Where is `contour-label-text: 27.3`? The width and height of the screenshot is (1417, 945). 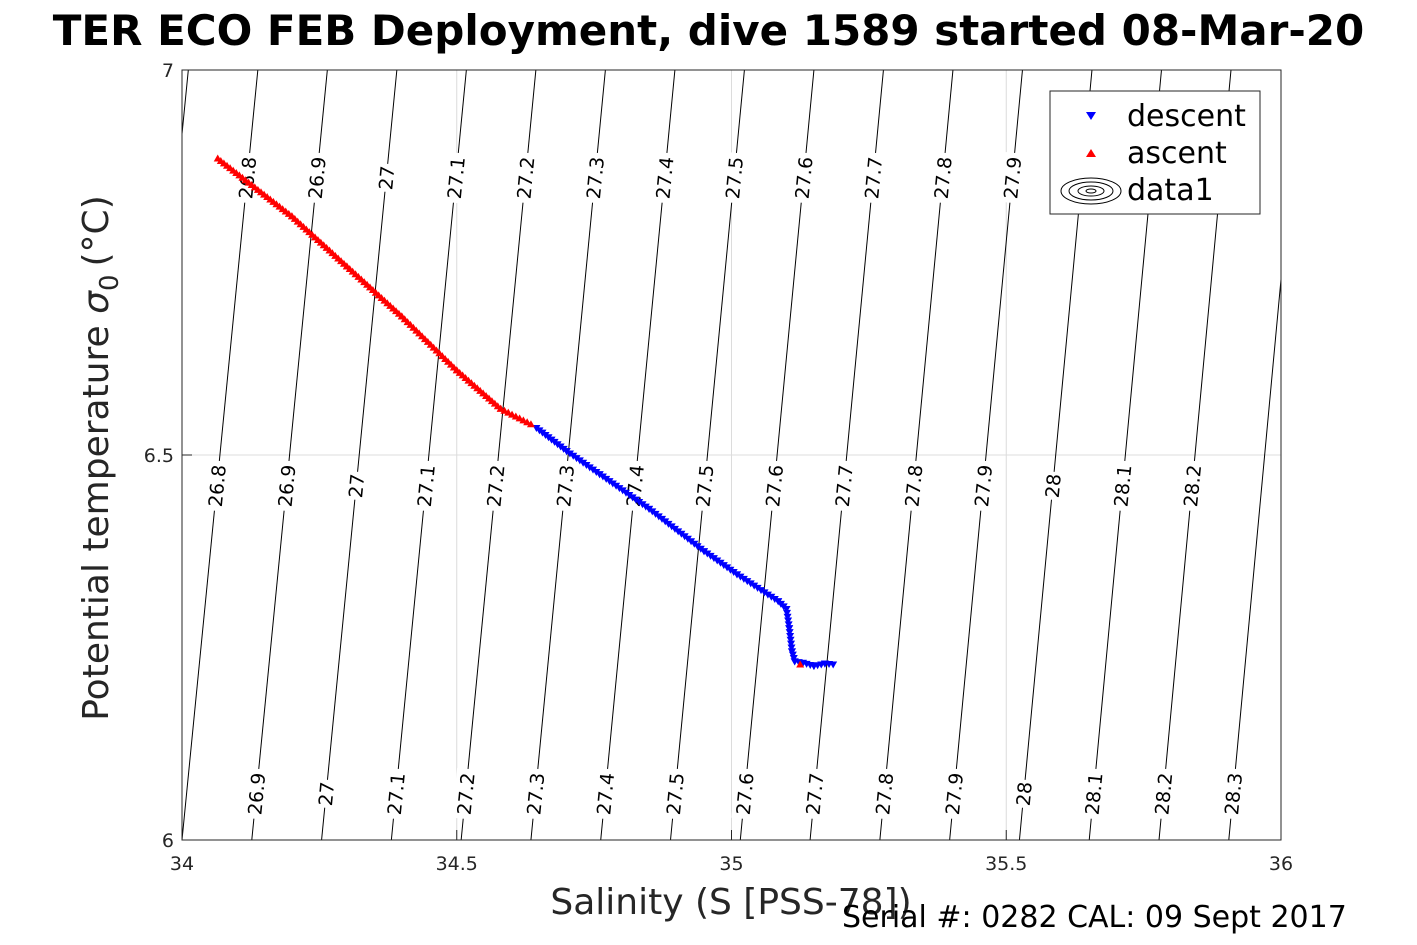 contour-label-text: 27.3 is located at coordinates (596, 178).